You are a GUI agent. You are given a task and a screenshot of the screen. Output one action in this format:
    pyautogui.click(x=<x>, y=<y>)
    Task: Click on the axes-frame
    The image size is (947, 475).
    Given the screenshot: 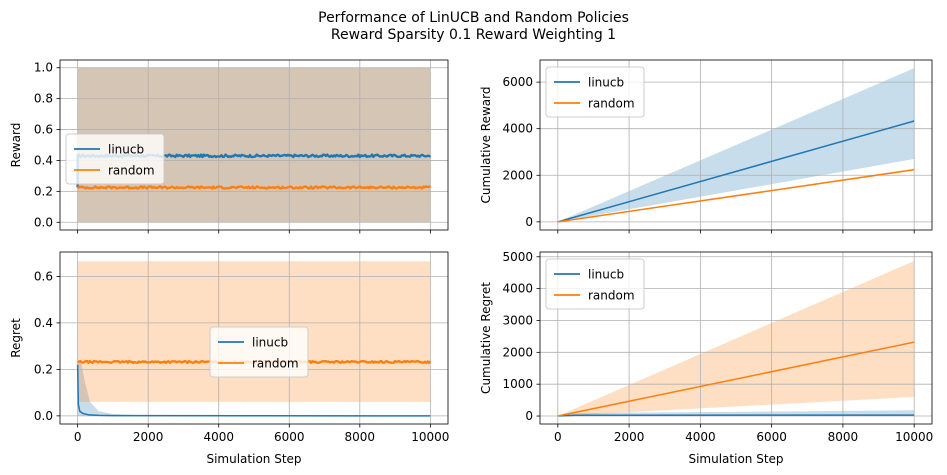 What is the action you would take?
    pyautogui.click(x=254, y=145)
    